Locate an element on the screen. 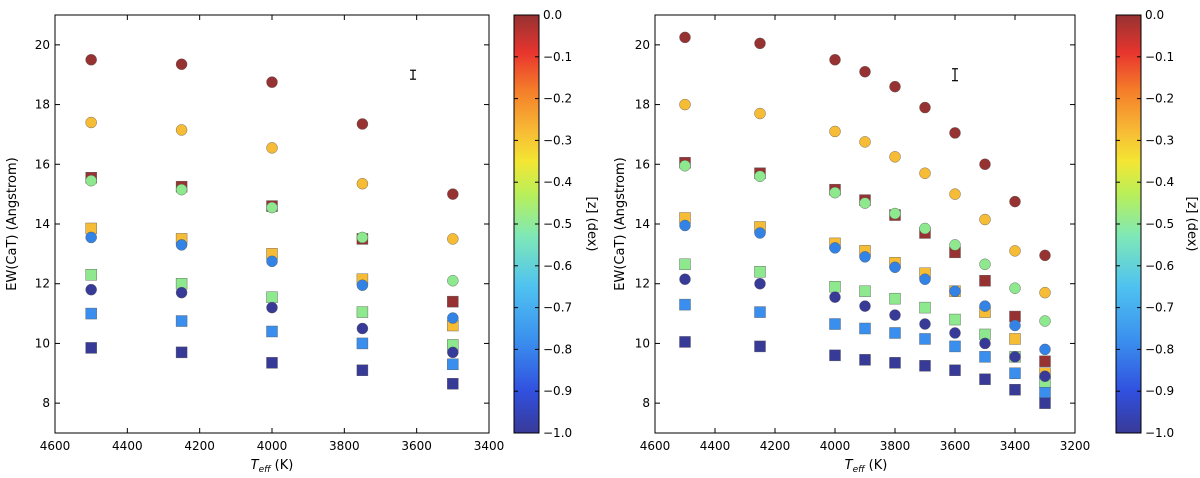 The image size is (1200, 478). colorbar-tick-label: −1.0 is located at coordinates (1159, 433).